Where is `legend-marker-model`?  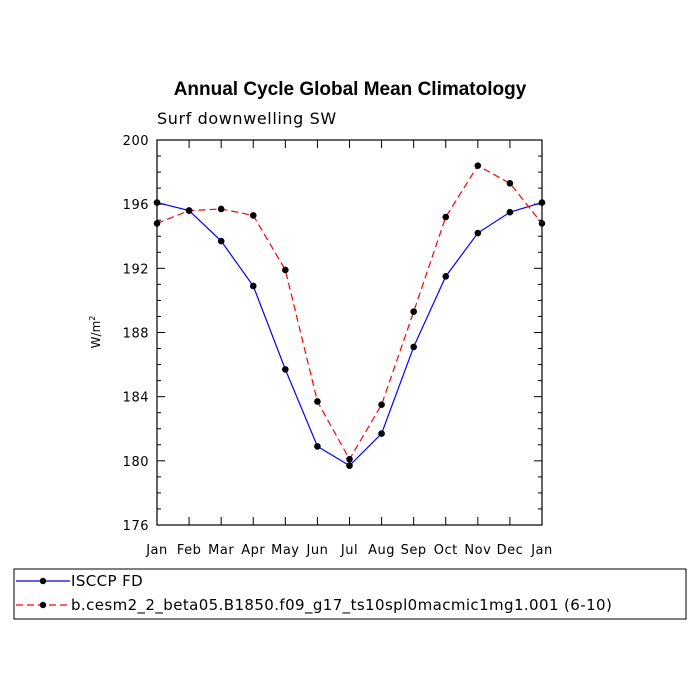
legend-marker-model is located at coordinates (43, 605).